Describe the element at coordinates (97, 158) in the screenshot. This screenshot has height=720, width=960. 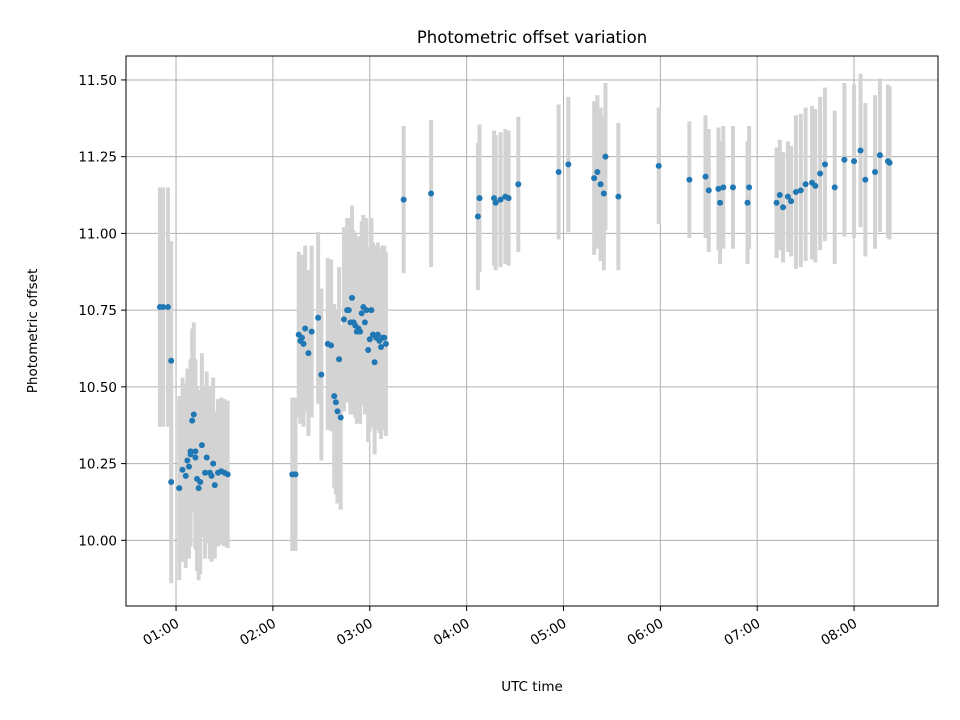
I see `y-tick-label: 11.25` at that location.